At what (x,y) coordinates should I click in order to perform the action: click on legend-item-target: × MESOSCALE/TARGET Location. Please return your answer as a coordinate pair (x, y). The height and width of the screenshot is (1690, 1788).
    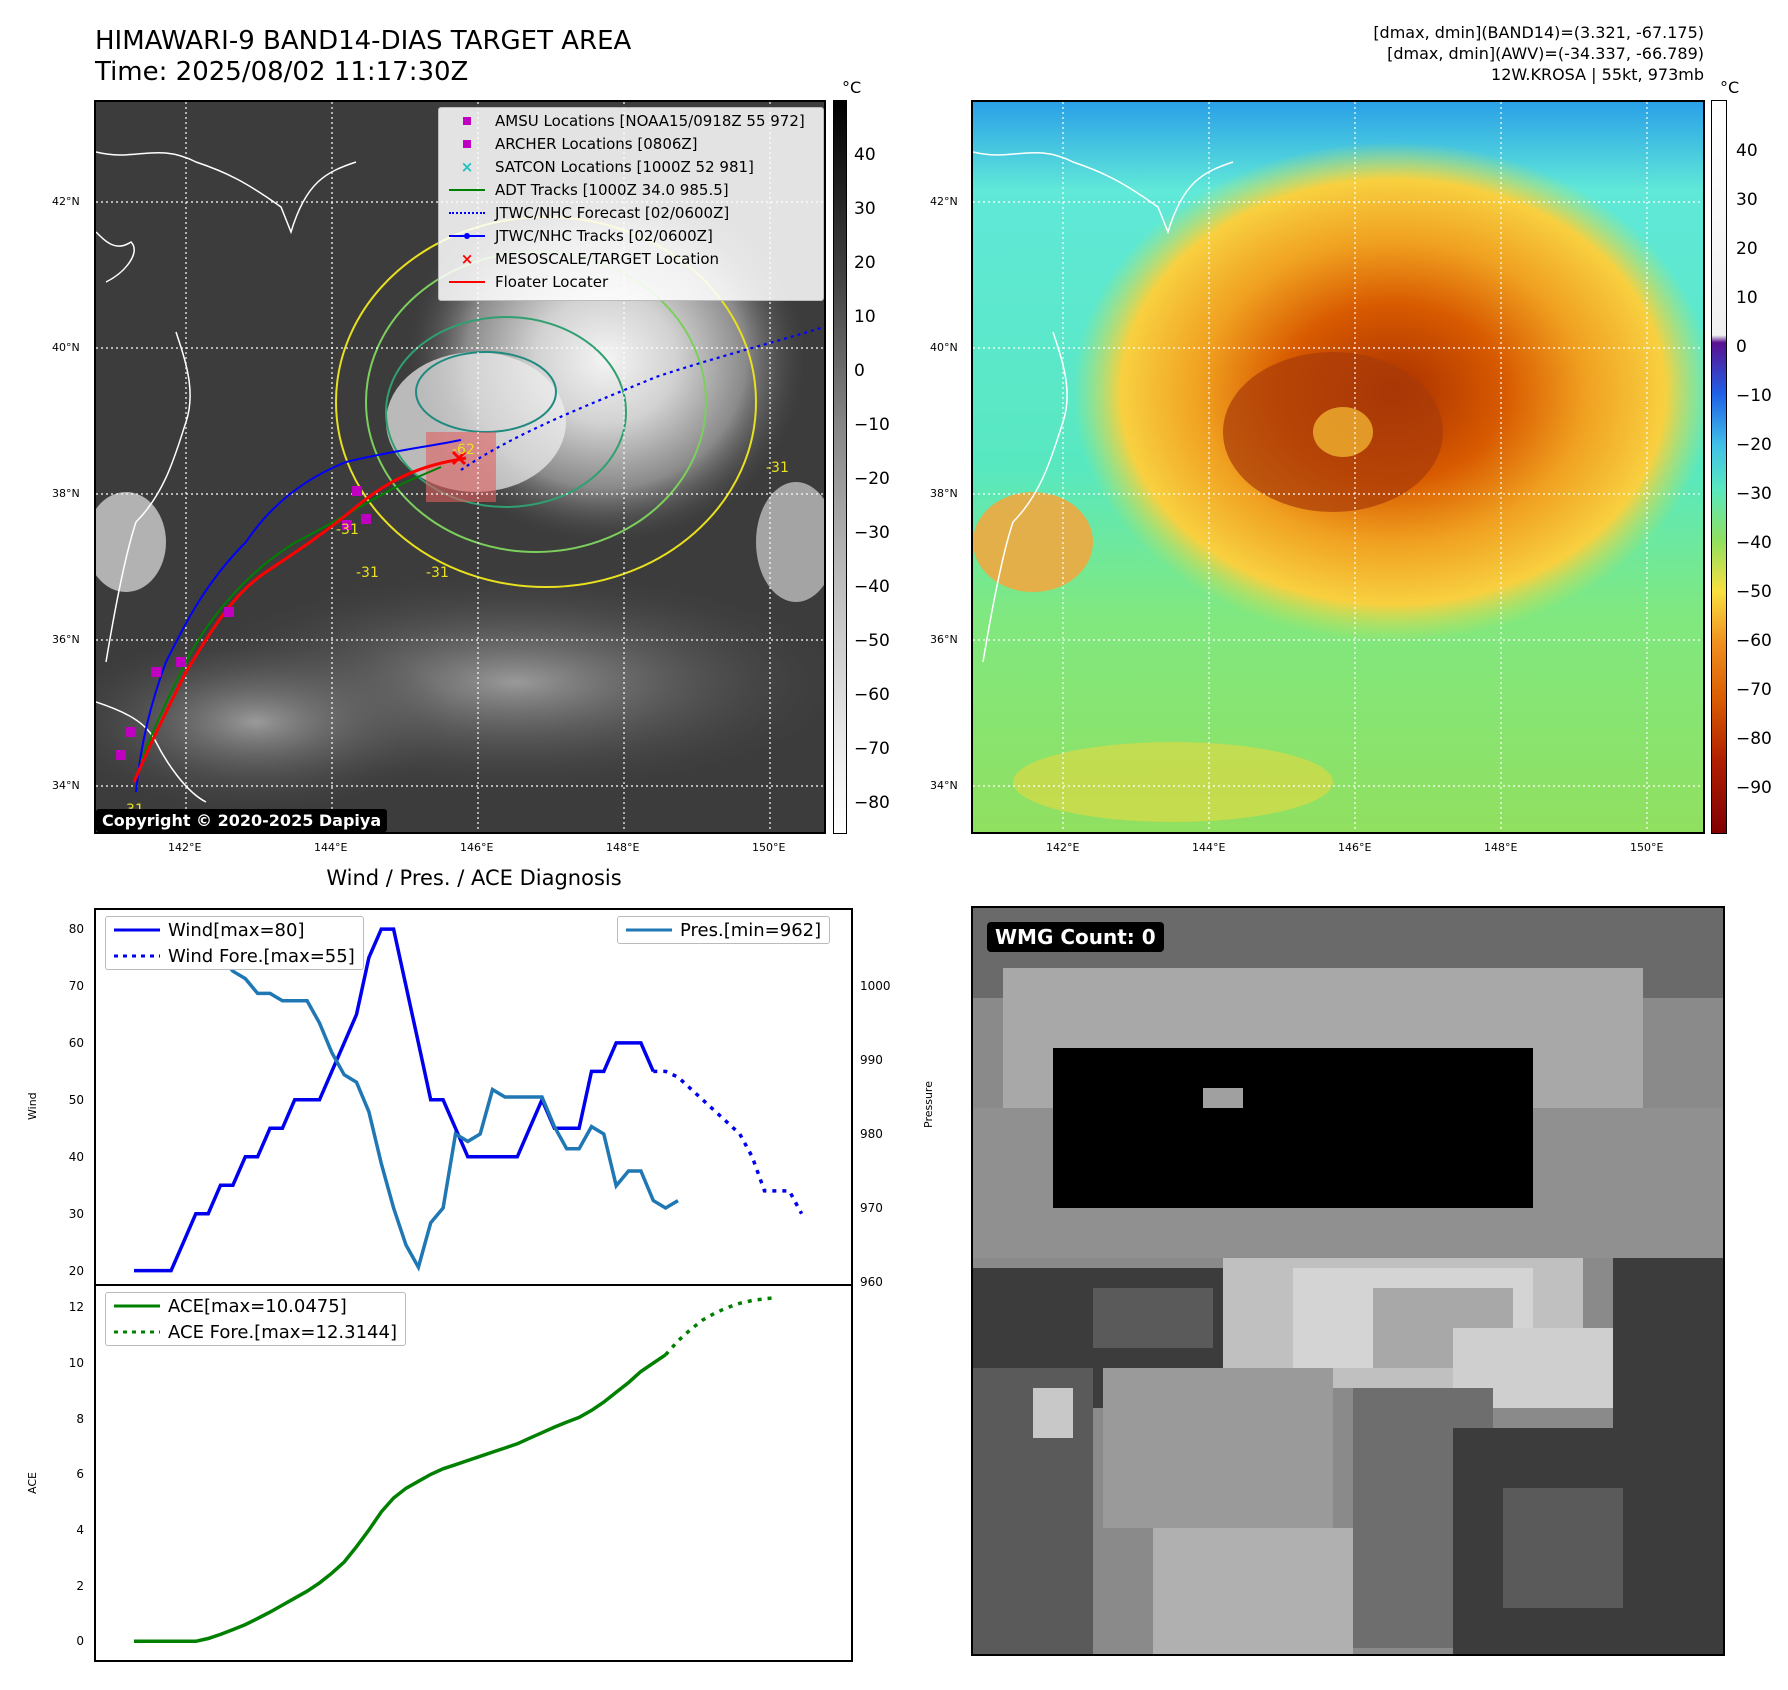
    Looking at the image, I should click on (583, 259).